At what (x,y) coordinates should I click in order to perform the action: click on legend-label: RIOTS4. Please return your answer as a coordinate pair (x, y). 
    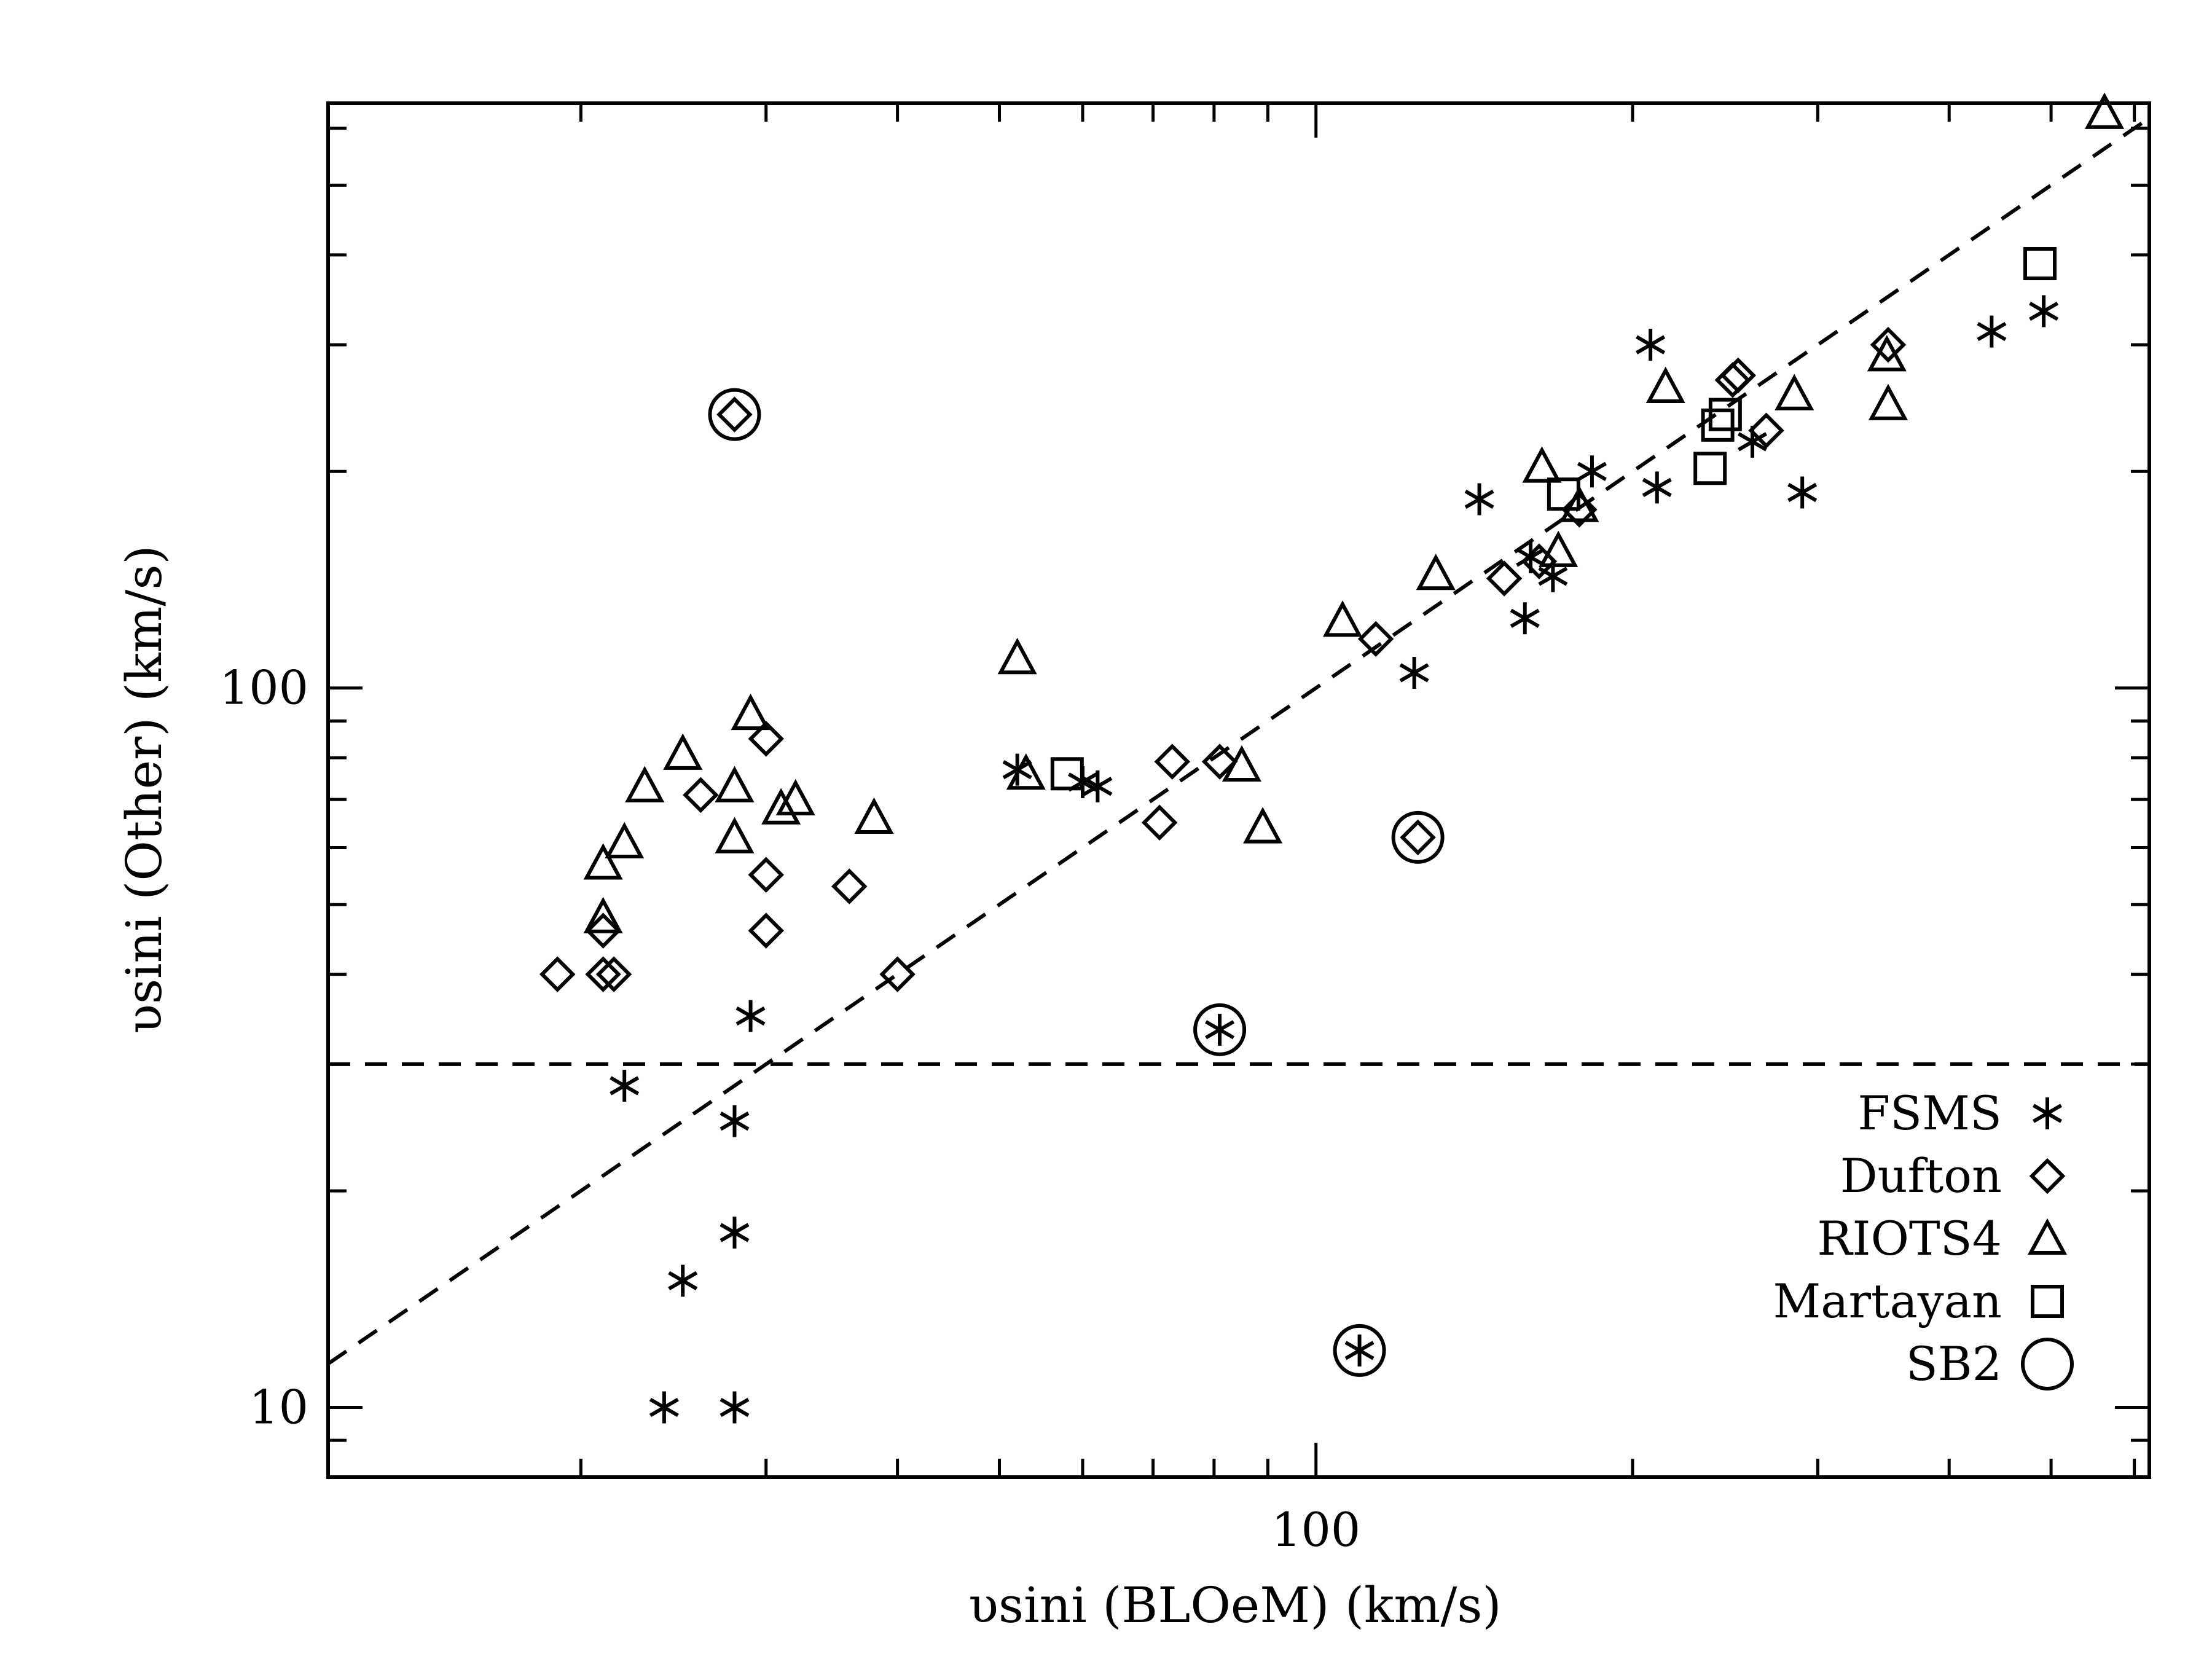
    Looking at the image, I should click on (1909, 1238).